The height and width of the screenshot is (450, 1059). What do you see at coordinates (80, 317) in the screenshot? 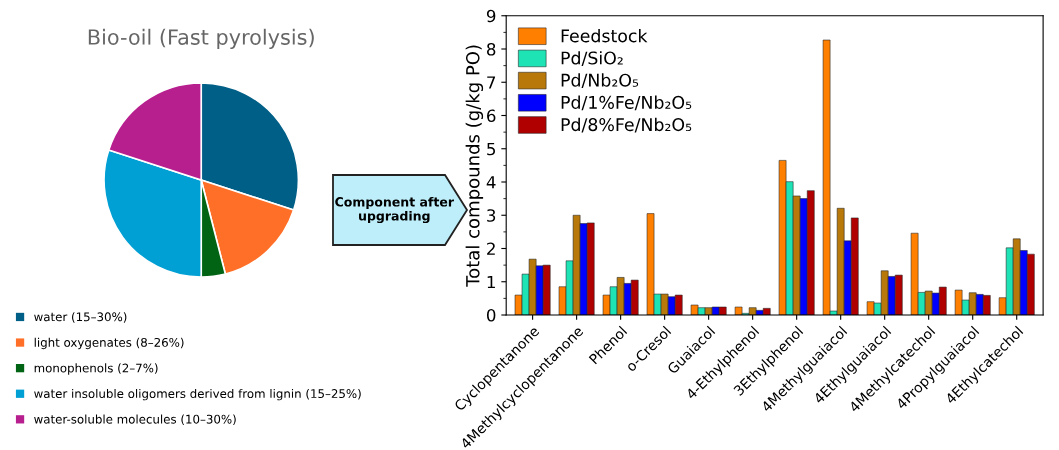
I see `legend-label: water (15–30%)` at bounding box center [80, 317].